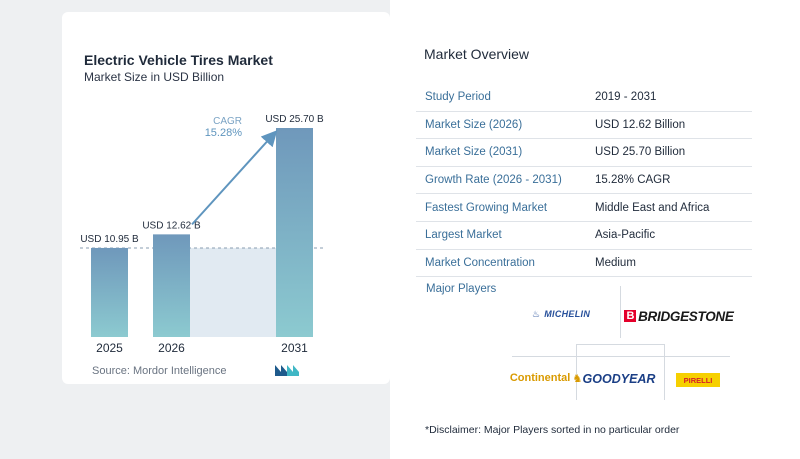 This screenshot has height=459, width=800. What do you see at coordinates (620, 312) in the screenshot?
I see `divider-vertical-top` at bounding box center [620, 312].